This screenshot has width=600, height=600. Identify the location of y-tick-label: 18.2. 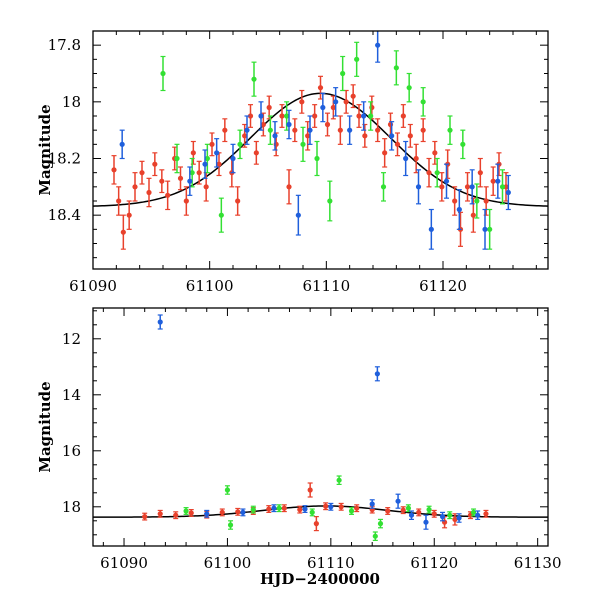
(64, 159).